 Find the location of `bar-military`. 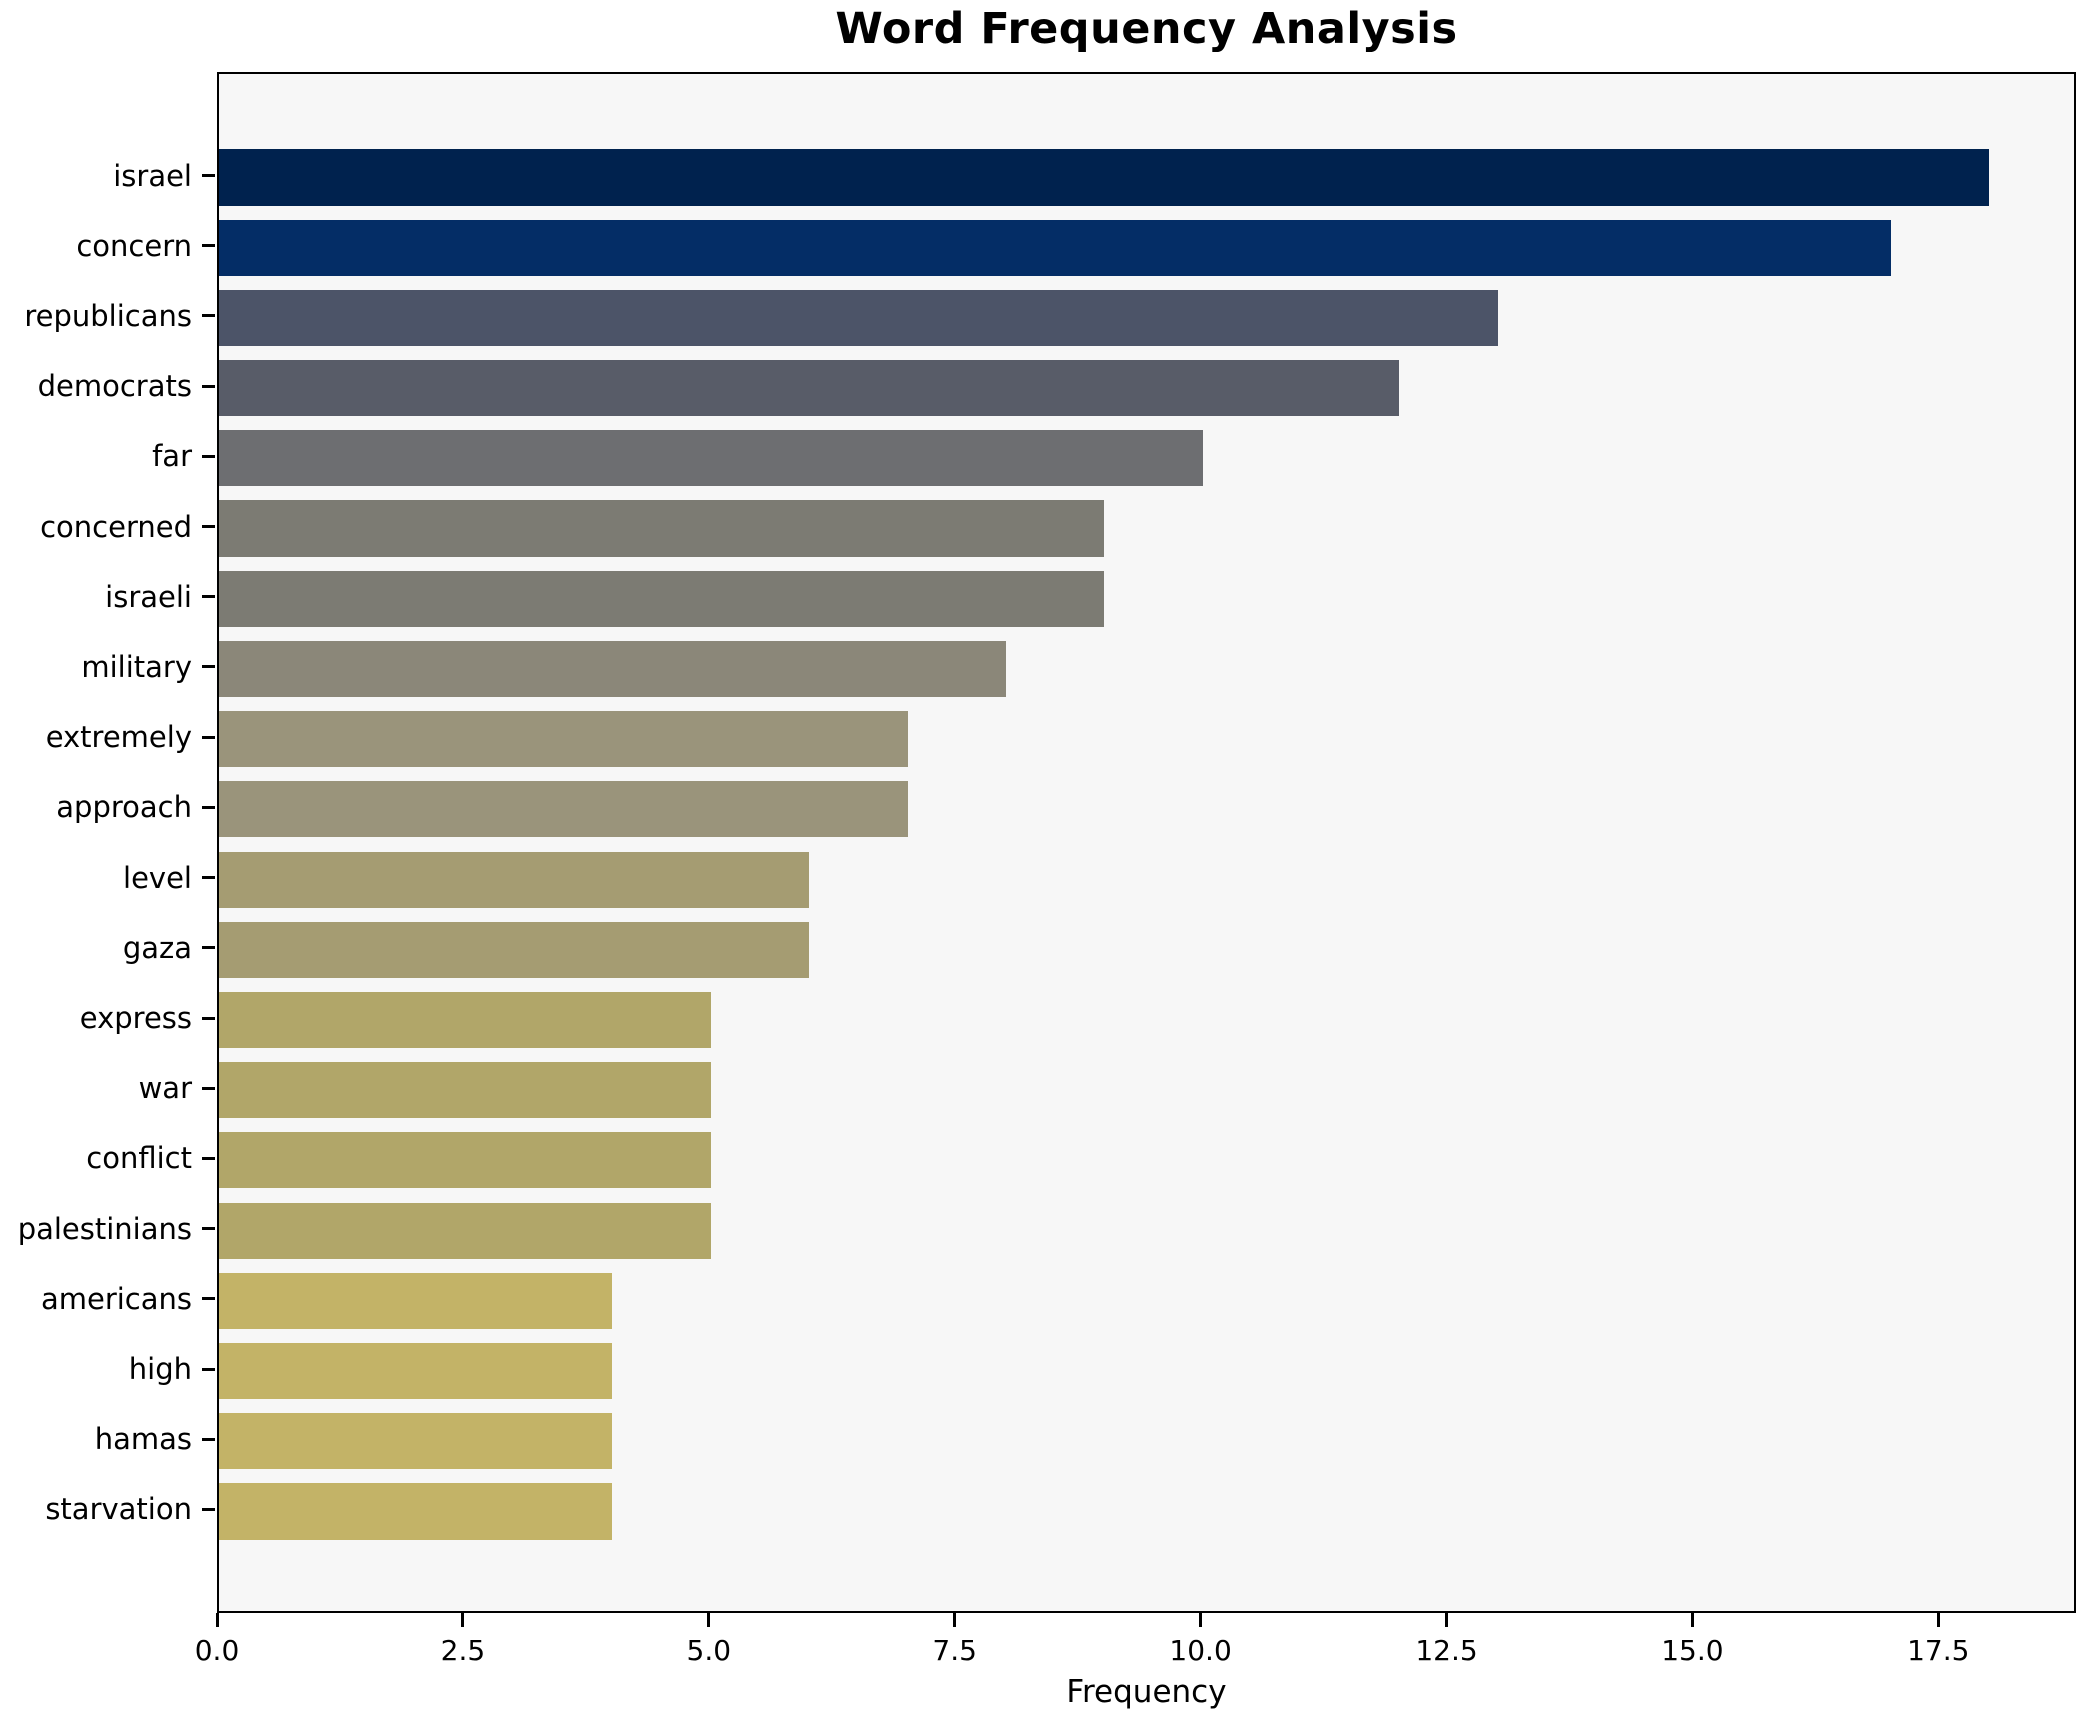

bar-military is located at coordinates (612, 669).